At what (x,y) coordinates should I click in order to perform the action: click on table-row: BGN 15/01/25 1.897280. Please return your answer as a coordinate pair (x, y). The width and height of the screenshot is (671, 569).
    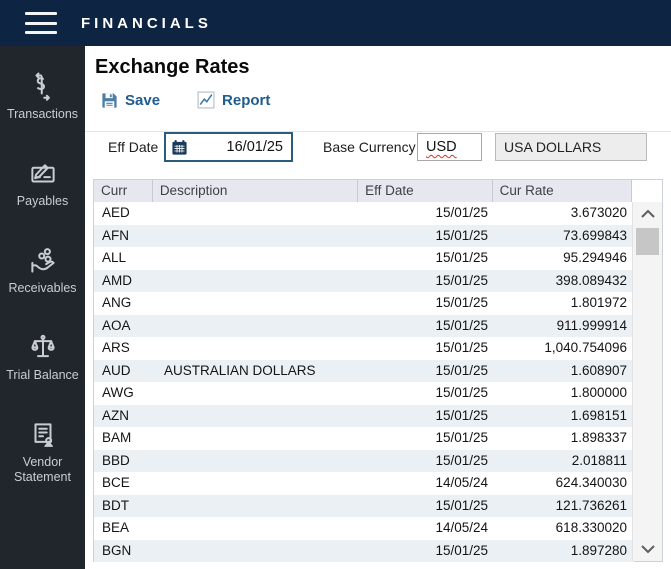
    Looking at the image, I should click on (364, 551).